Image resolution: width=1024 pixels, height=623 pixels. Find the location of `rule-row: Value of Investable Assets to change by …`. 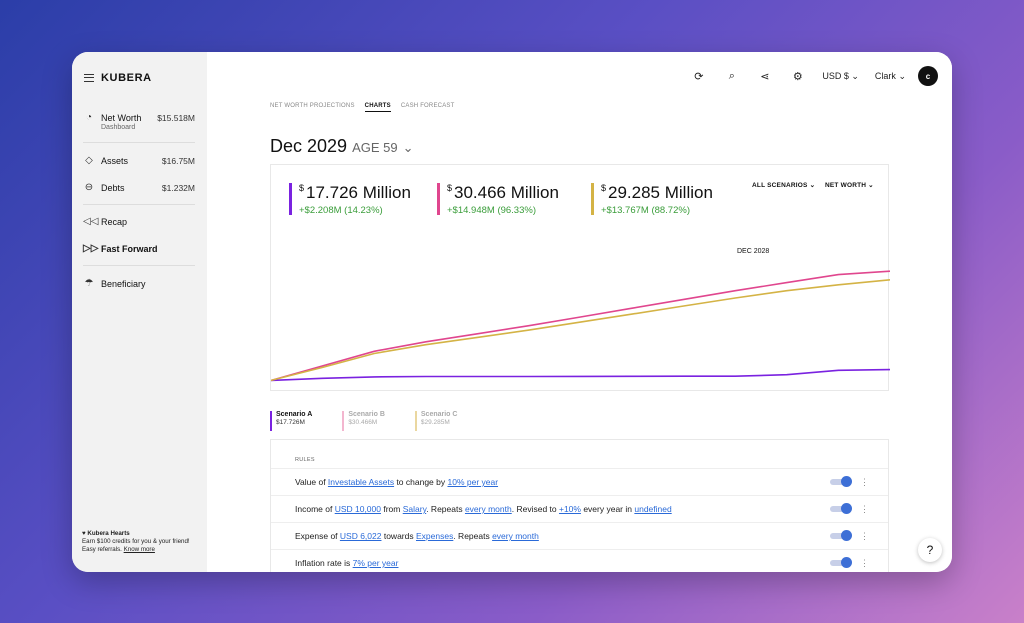

rule-row: Value of Investable Assets to change by … is located at coordinates (579, 481).